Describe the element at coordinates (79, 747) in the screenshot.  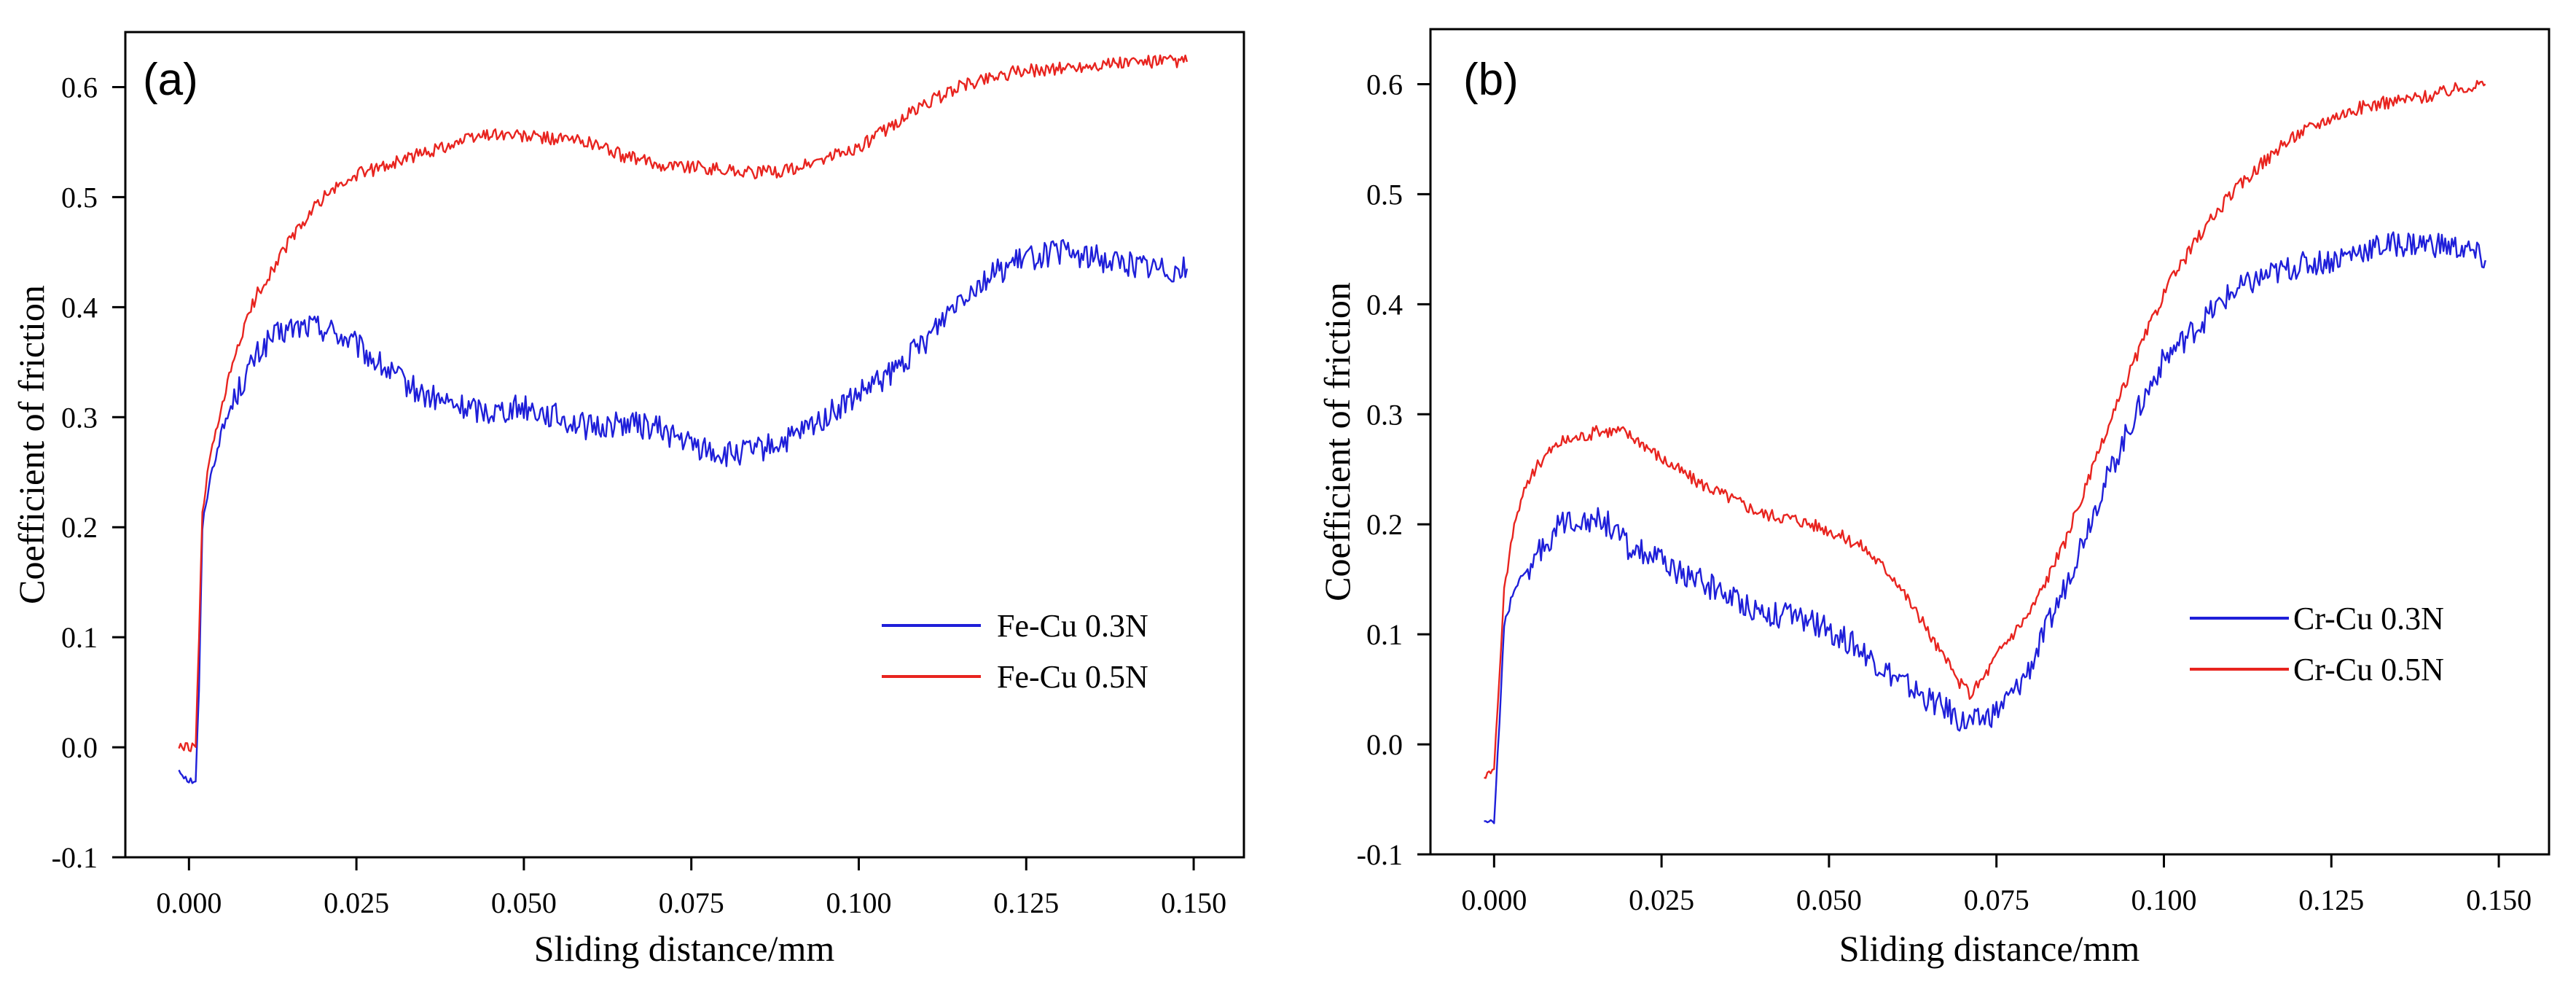
I see `panel-a-y-tick-label: 0.0` at that location.